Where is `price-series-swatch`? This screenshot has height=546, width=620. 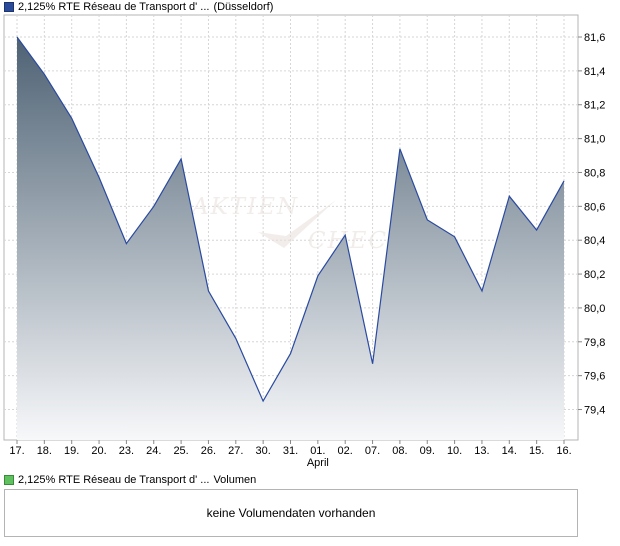 price-series-swatch is located at coordinates (9, 7).